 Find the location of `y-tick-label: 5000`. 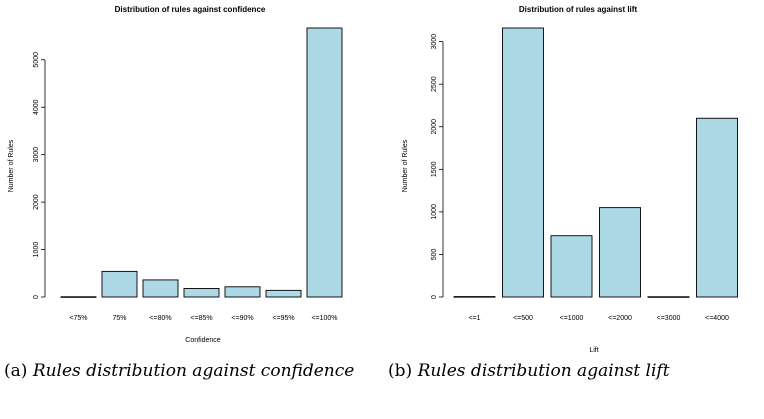

y-tick-label: 5000 is located at coordinates (36, 60).